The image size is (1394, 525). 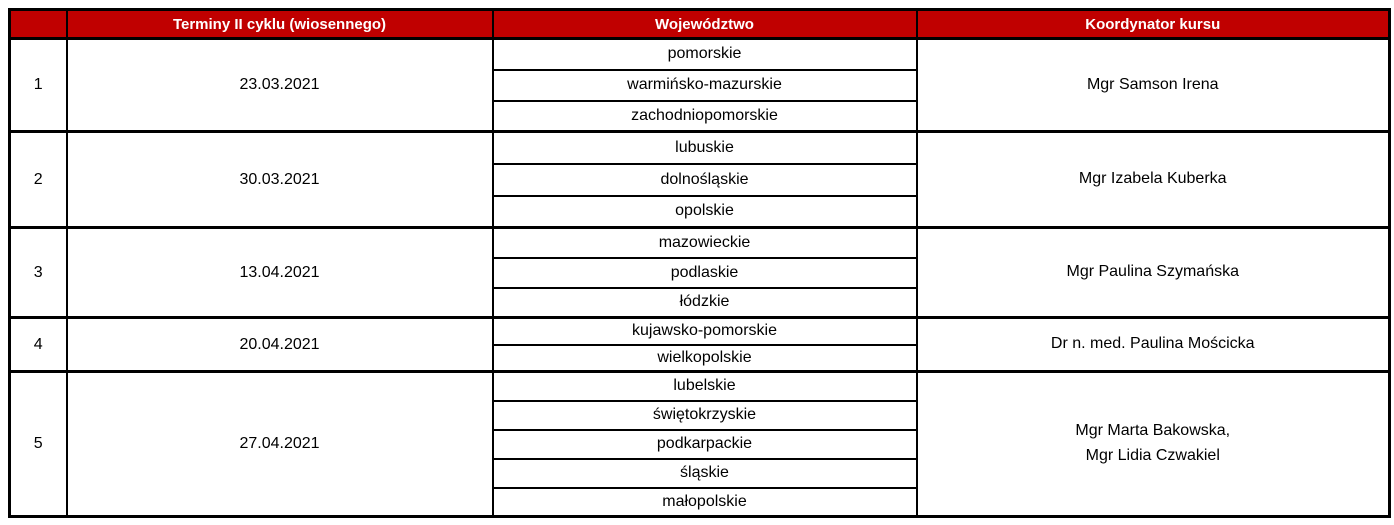 What do you see at coordinates (704, 302) in the screenshot?
I see `cell-province: łódzkie` at bounding box center [704, 302].